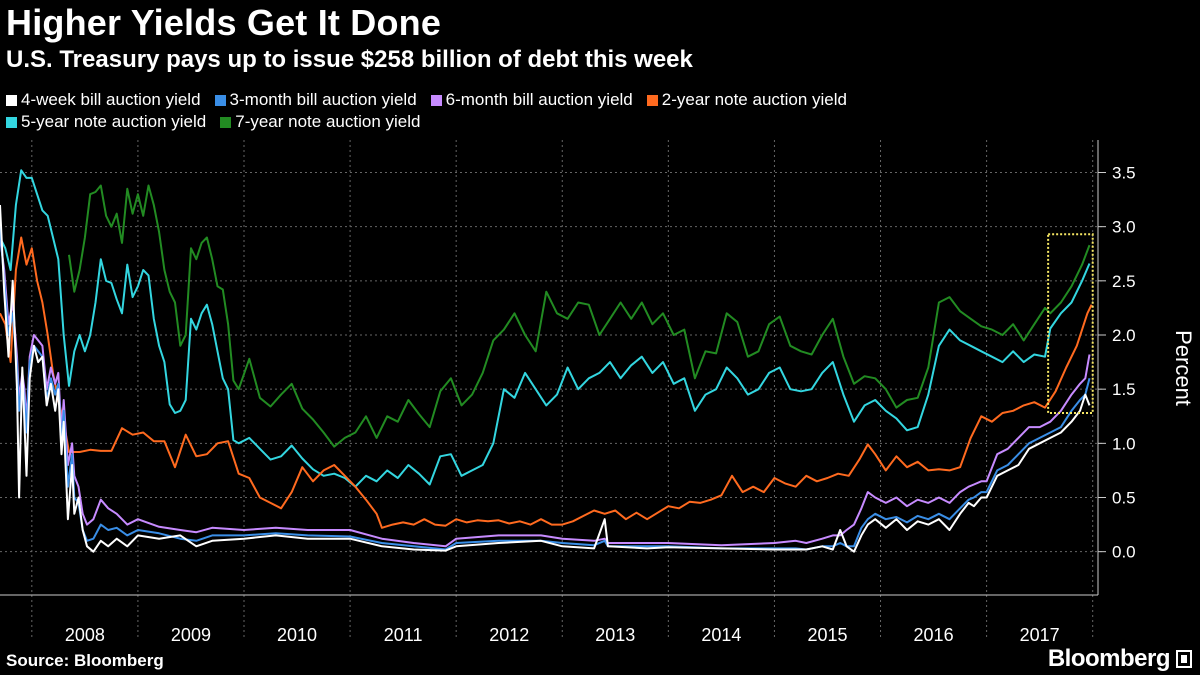  I want to click on legend-item: 5-year note auction yield, so click(106, 122).